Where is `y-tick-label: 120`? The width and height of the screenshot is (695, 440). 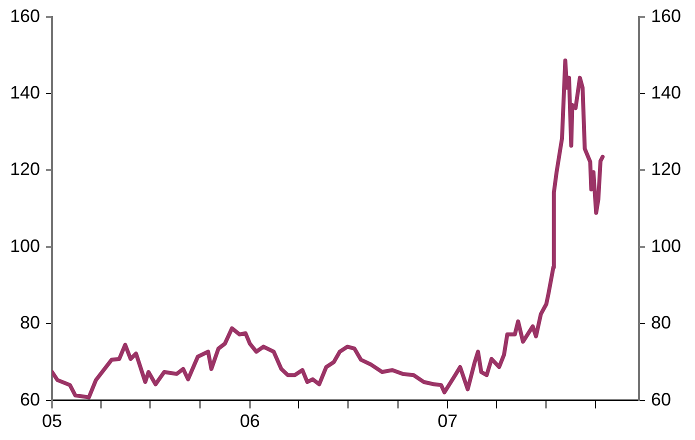 y-tick-label: 120 is located at coordinates (25, 169).